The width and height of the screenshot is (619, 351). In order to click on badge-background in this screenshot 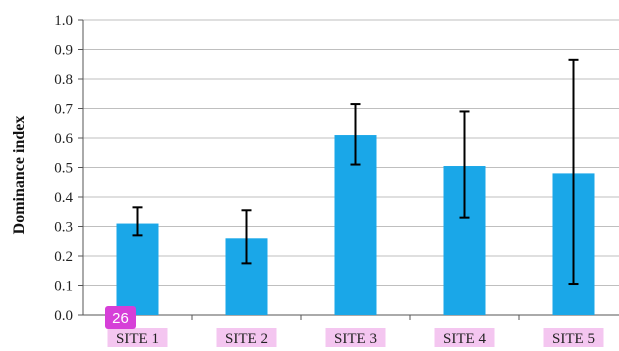, I will do `click(120, 317)`.